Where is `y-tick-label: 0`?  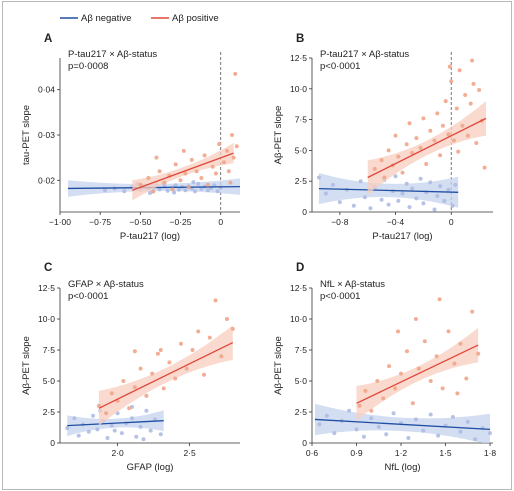
y-tick-label: 0 is located at coordinates (304, 212).